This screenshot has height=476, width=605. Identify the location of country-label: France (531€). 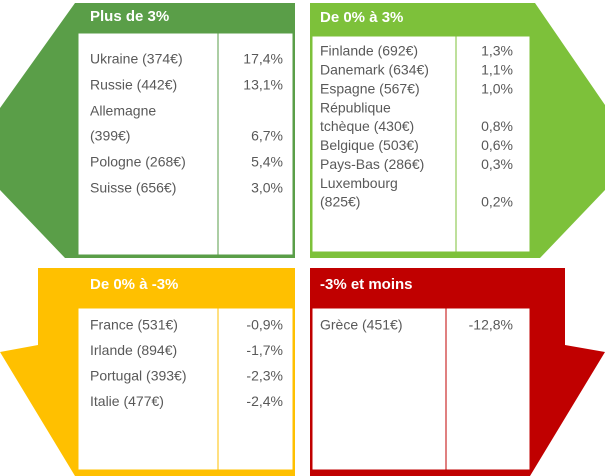
(134, 325).